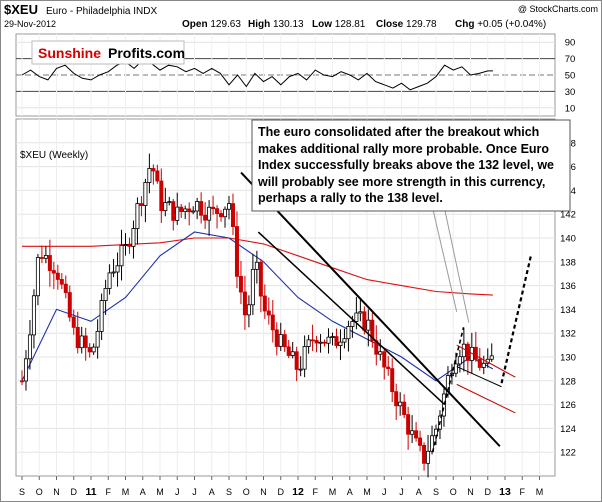 The height and width of the screenshot is (502, 602). What do you see at coordinates (558, 9) in the screenshot?
I see `credit-label: @ StockCharts.com` at bounding box center [558, 9].